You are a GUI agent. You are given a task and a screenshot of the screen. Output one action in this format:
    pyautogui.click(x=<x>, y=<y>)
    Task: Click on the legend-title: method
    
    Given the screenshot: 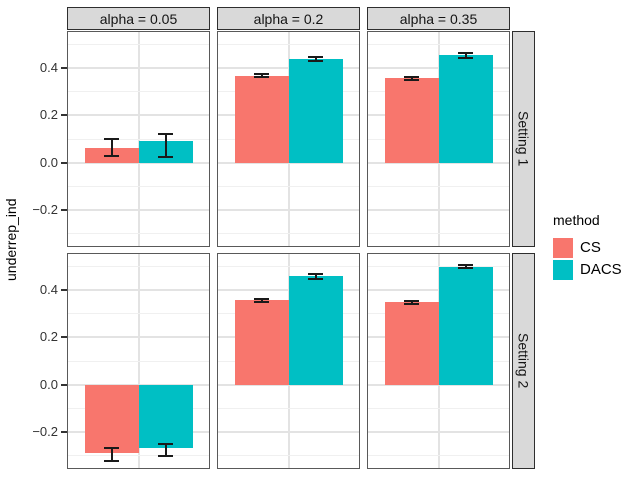 What is the action you would take?
    pyautogui.click(x=576, y=220)
    